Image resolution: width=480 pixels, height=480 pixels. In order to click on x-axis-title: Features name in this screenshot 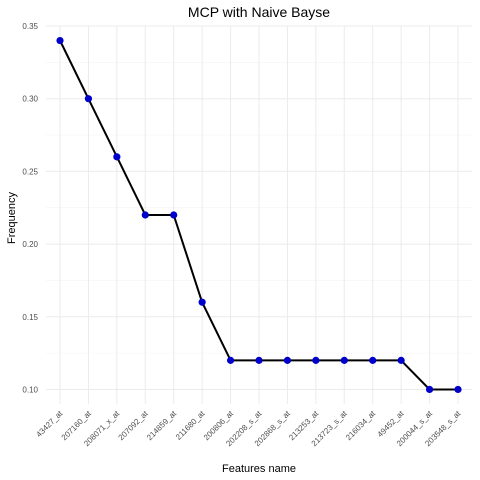, I will do `click(259, 469)`.